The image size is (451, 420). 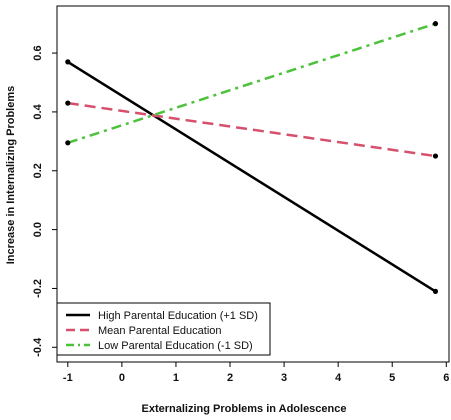 What do you see at coordinates (446, 378) in the screenshot?
I see `x-tick-label: 6` at bounding box center [446, 378].